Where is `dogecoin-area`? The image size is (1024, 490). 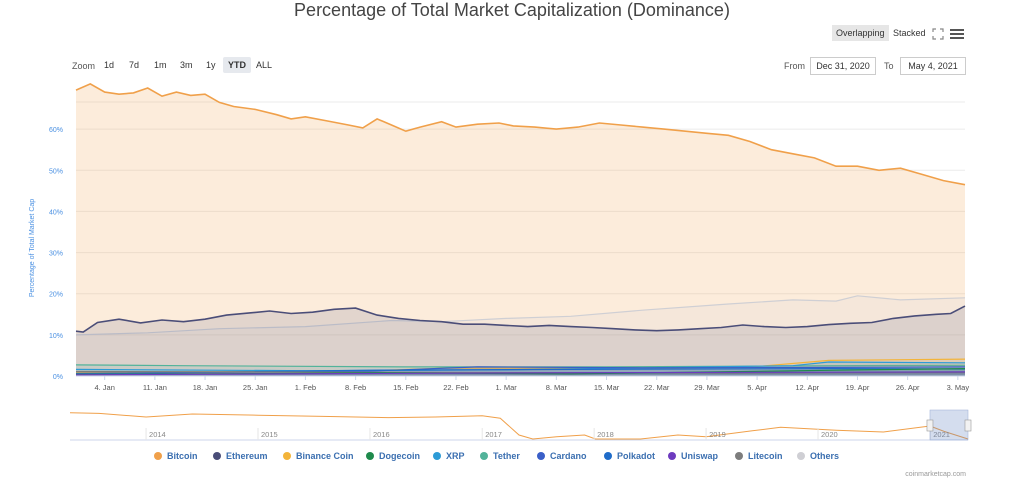 dogecoin-area is located at coordinates (520, 372).